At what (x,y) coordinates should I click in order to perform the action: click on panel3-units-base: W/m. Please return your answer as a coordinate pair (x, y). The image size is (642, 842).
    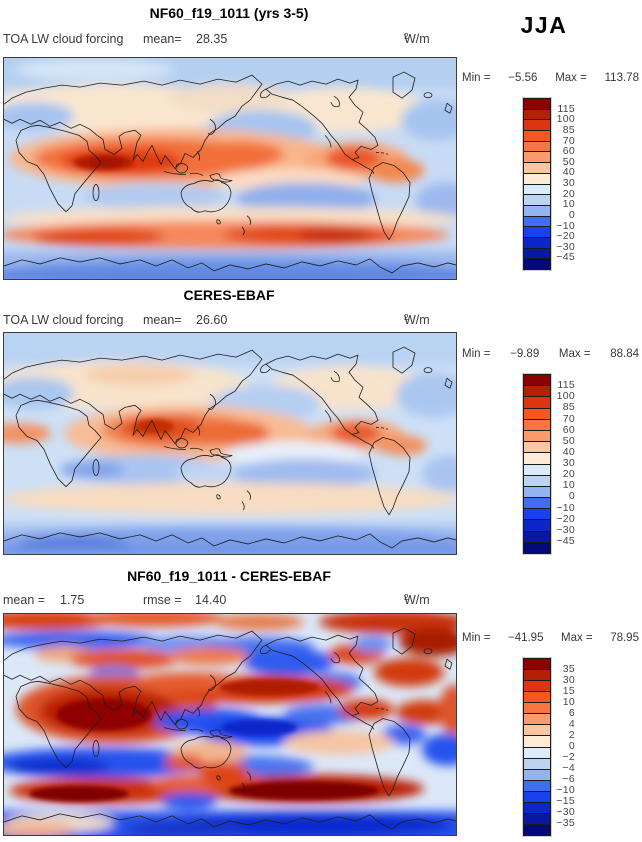
    Looking at the image, I should click on (417, 600).